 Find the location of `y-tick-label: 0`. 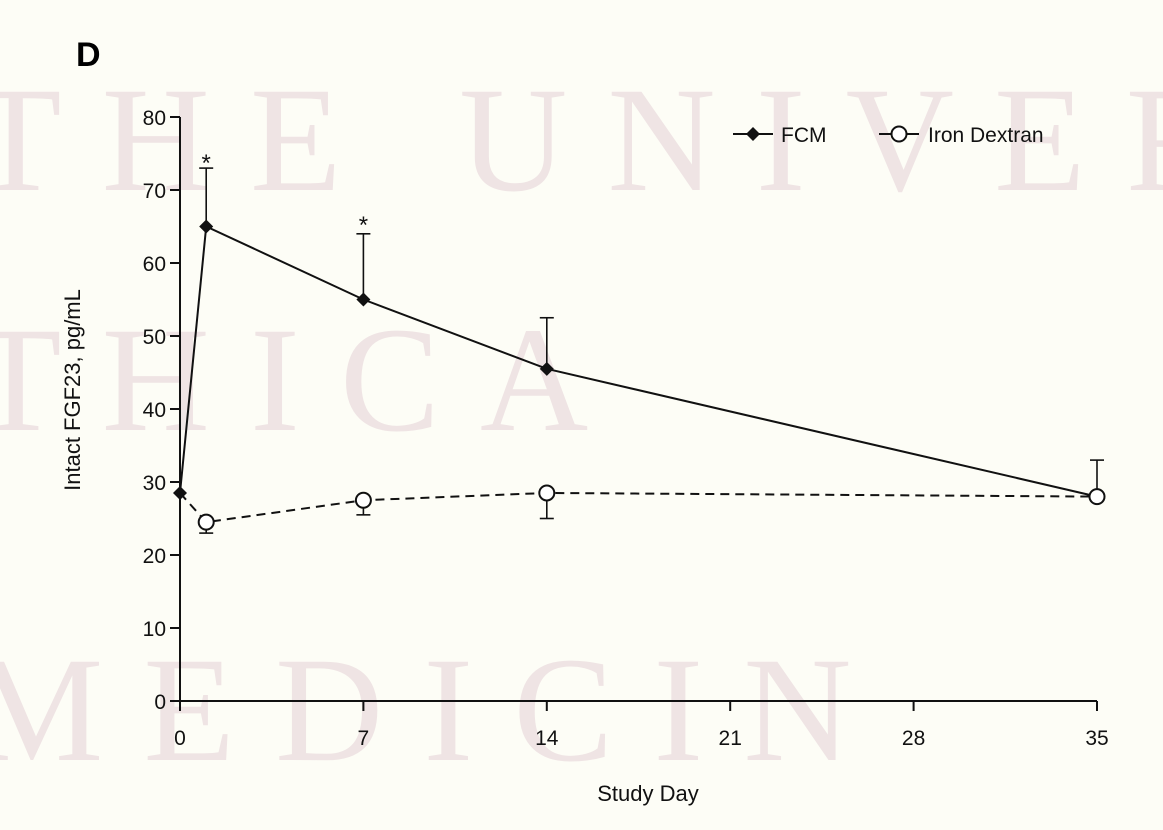

y-tick-label: 0 is located at coordinates (160, 702).